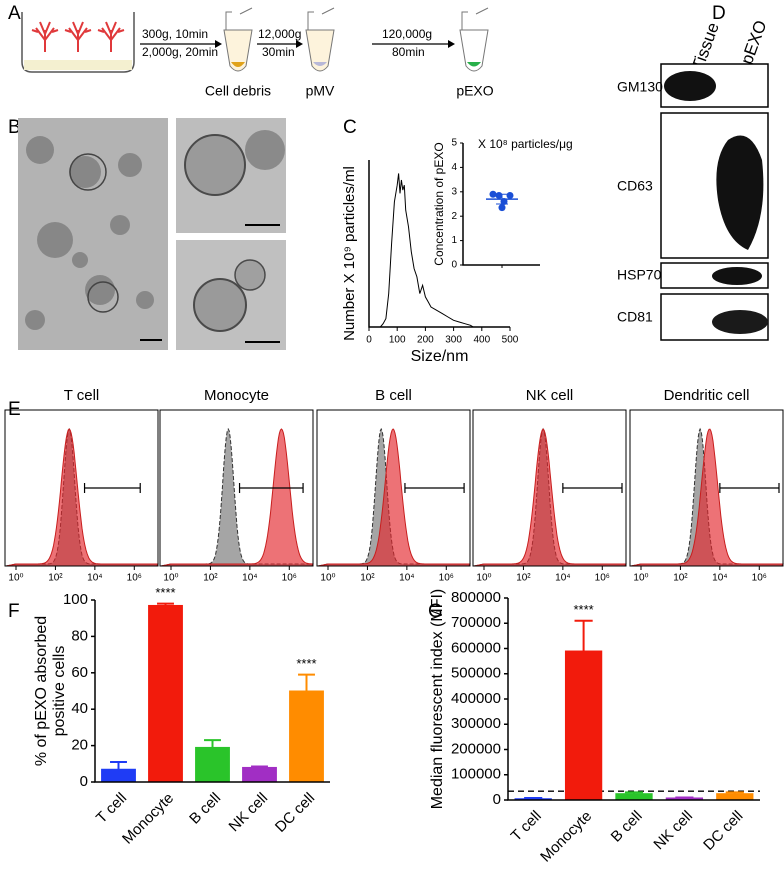 Image resolution: width=784 pixels, height=874 pixels. Describe the element at coordinates (238, 91) in the screenshot. I see `product-label: Cell debris` at that location.